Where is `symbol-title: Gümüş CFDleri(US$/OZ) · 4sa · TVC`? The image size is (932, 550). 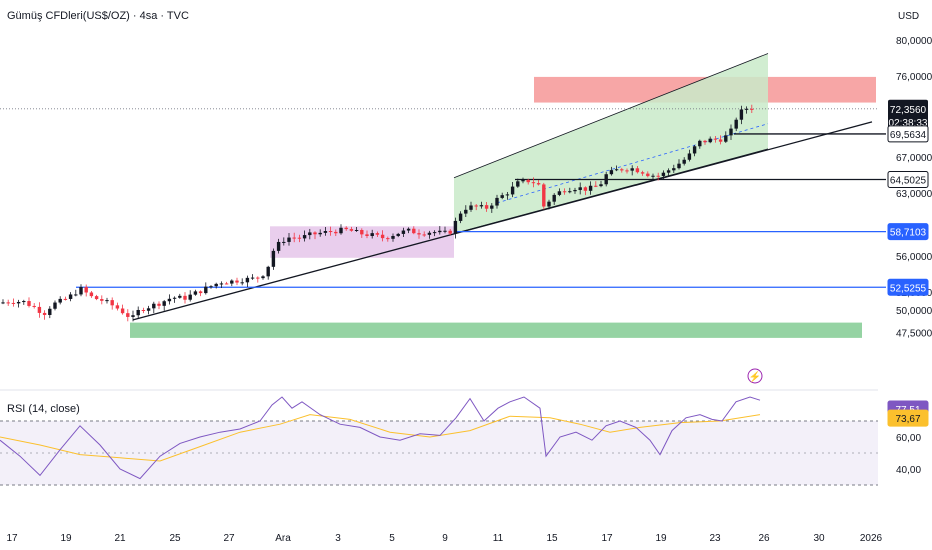
symbol-title: Gümüş CFDleri(US$/OZ) · 4sa · TVC is located at coordinates (98, 16).